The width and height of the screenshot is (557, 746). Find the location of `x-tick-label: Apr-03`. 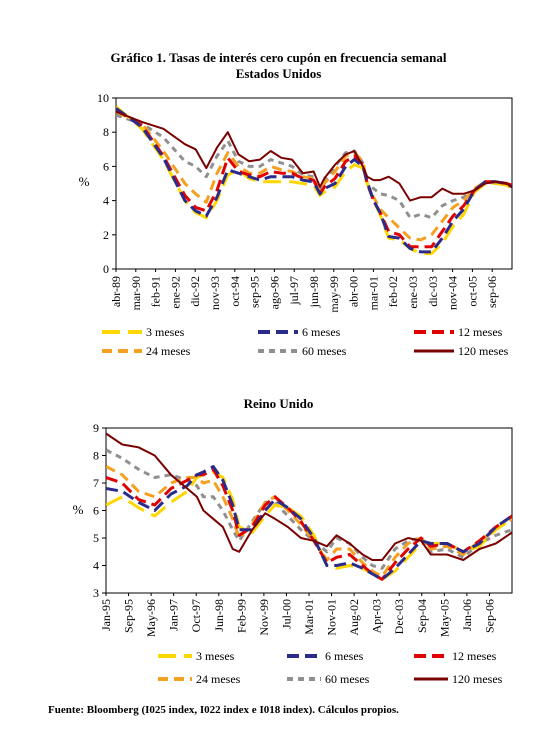

x-tick-label: Apr-03 is located at coordinates (377, 616).